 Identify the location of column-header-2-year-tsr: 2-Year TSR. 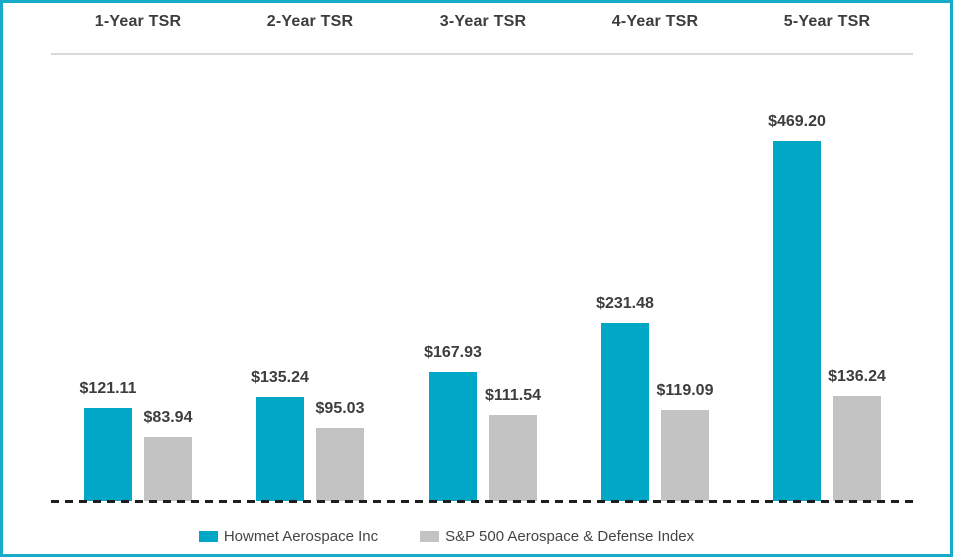
(310, 21).